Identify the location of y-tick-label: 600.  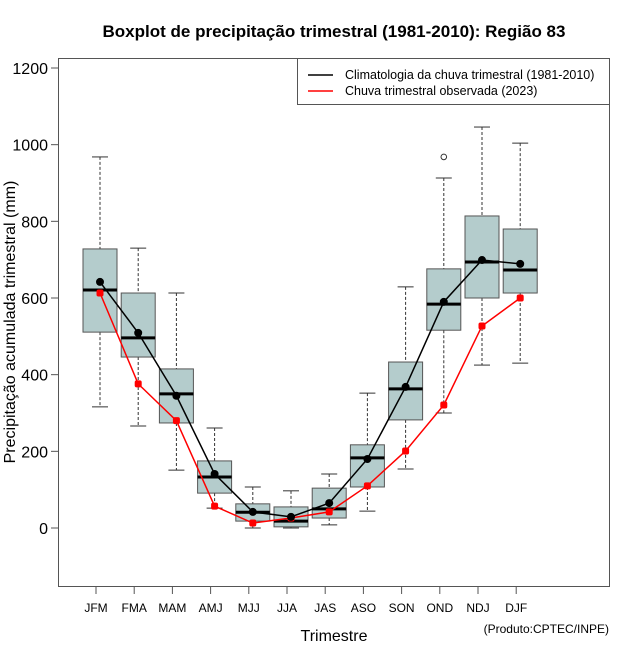
(34, 299).